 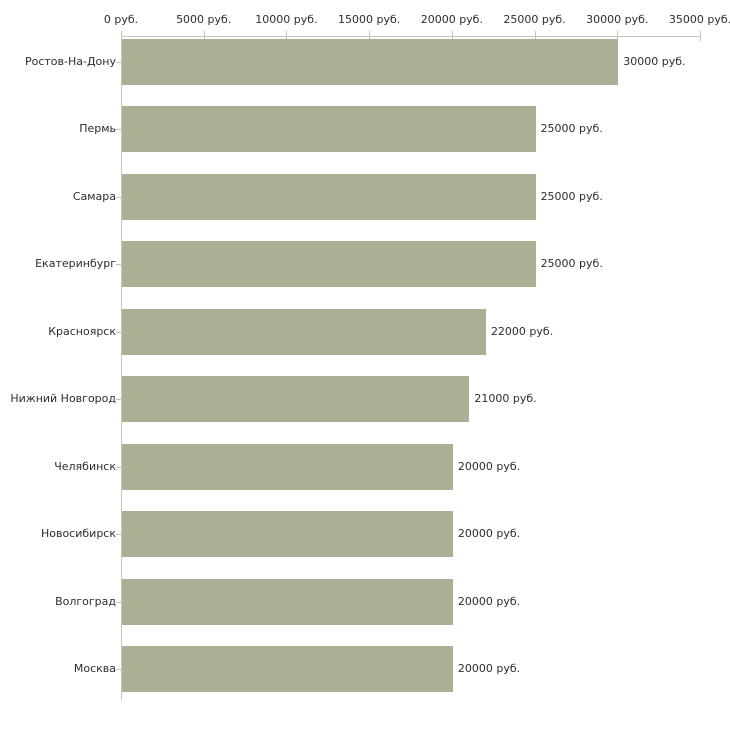 What do you see at coordinates (411, 36) in the screenshot?
I see `x-axis-line` at bounding box center [411, 36].